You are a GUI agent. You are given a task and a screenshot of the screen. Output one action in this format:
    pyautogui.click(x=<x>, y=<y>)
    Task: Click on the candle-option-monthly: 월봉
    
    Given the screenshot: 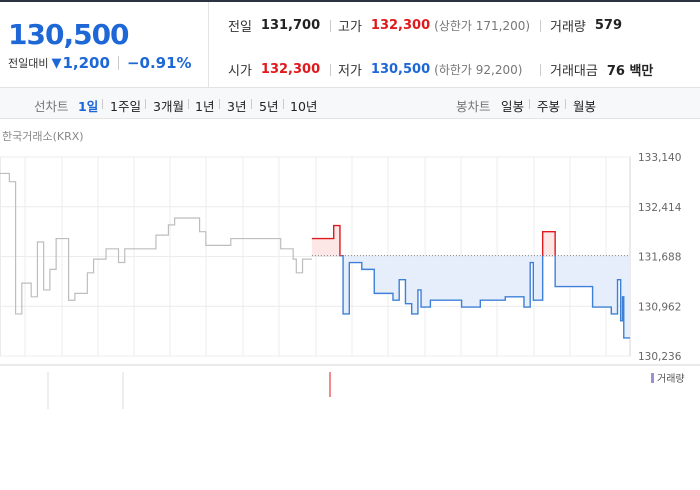 What is the action you would take?
    pyautogui.click(x=585, y=106)
    